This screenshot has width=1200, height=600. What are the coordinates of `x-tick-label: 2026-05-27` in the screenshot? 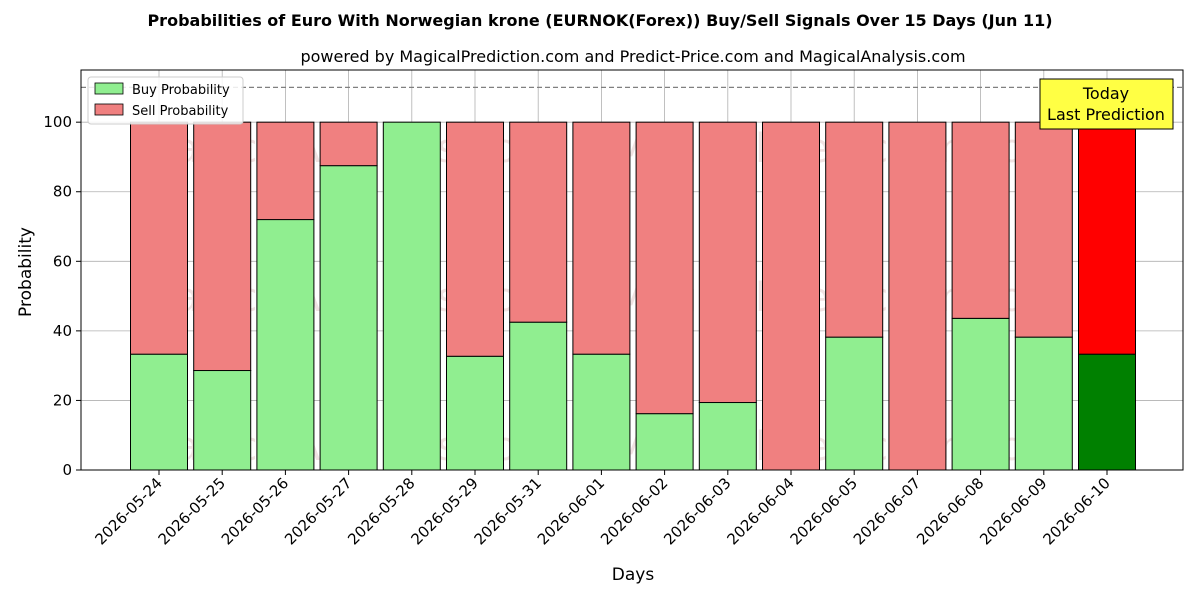 It's located at (318, 511).